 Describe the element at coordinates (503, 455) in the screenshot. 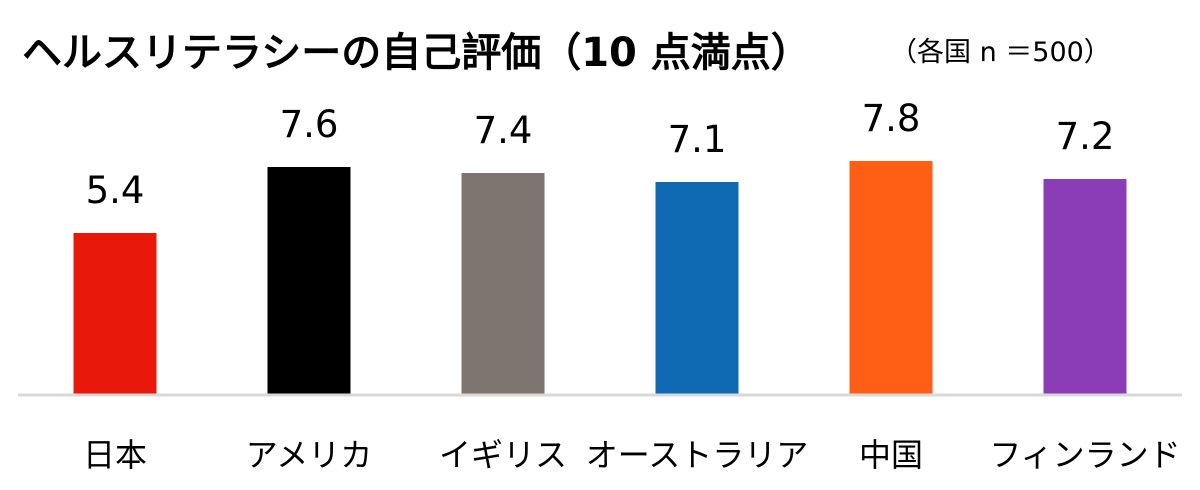

I see `x-tick-label-2: イギリス` at that location.